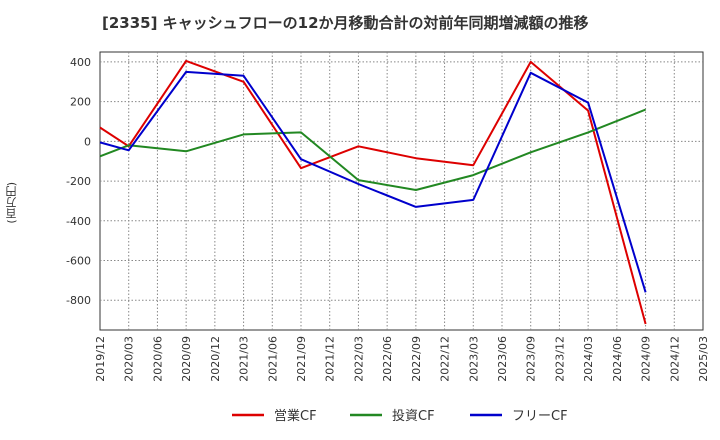 The height and width of the screenshot is (440, 720). I want to click on y-tick-label: 400, so click(80, 62).